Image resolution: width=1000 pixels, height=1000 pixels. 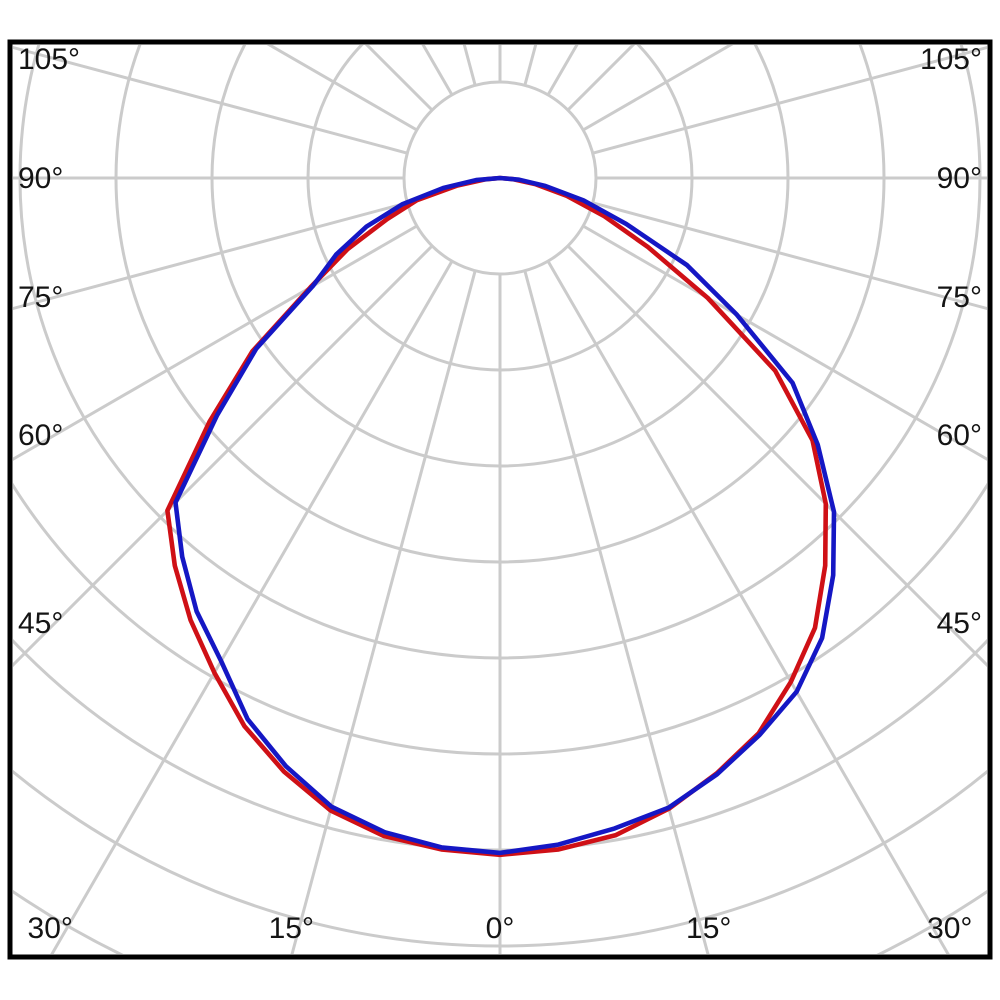 I want to click on angle-label-right-45: 45°, so click(x=959, y=623).